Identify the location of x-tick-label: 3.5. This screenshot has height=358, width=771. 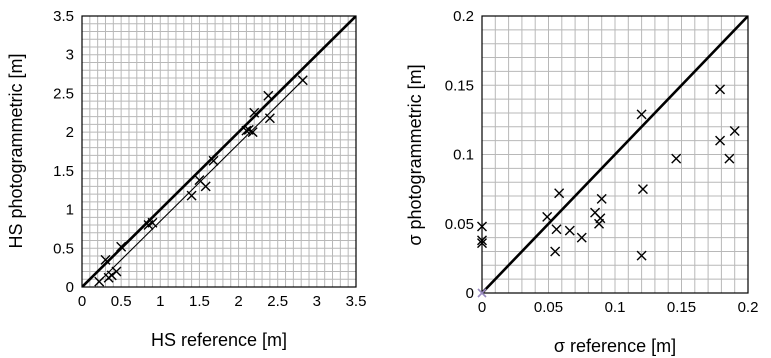
(356, 301).